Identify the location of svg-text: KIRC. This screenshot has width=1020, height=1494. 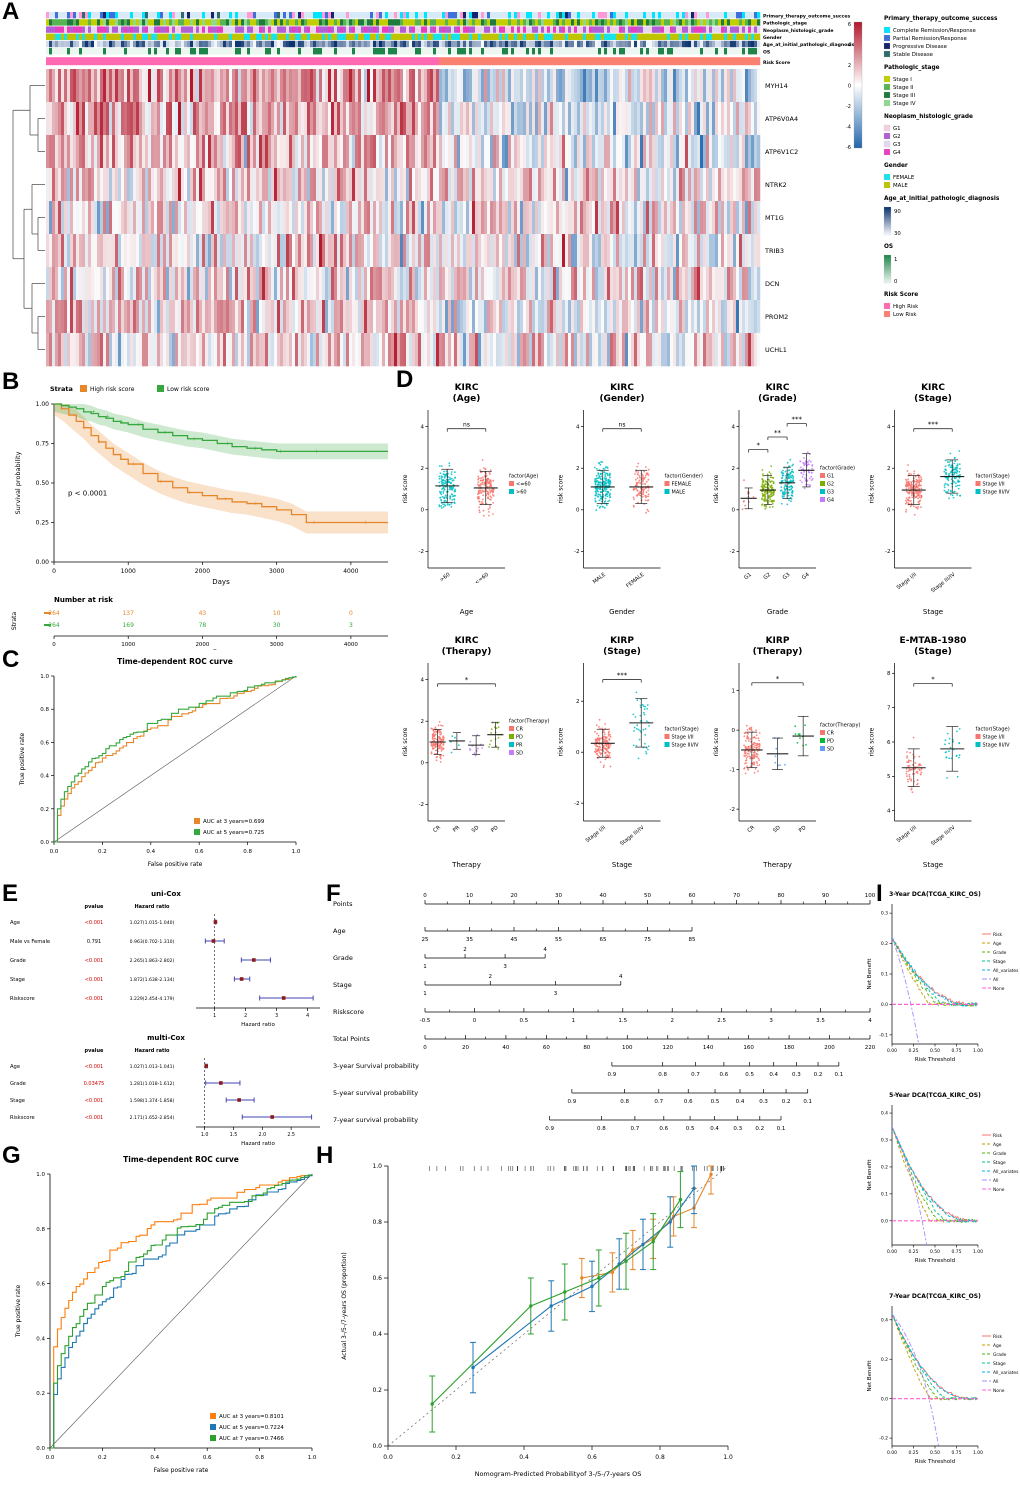
(778, 388).